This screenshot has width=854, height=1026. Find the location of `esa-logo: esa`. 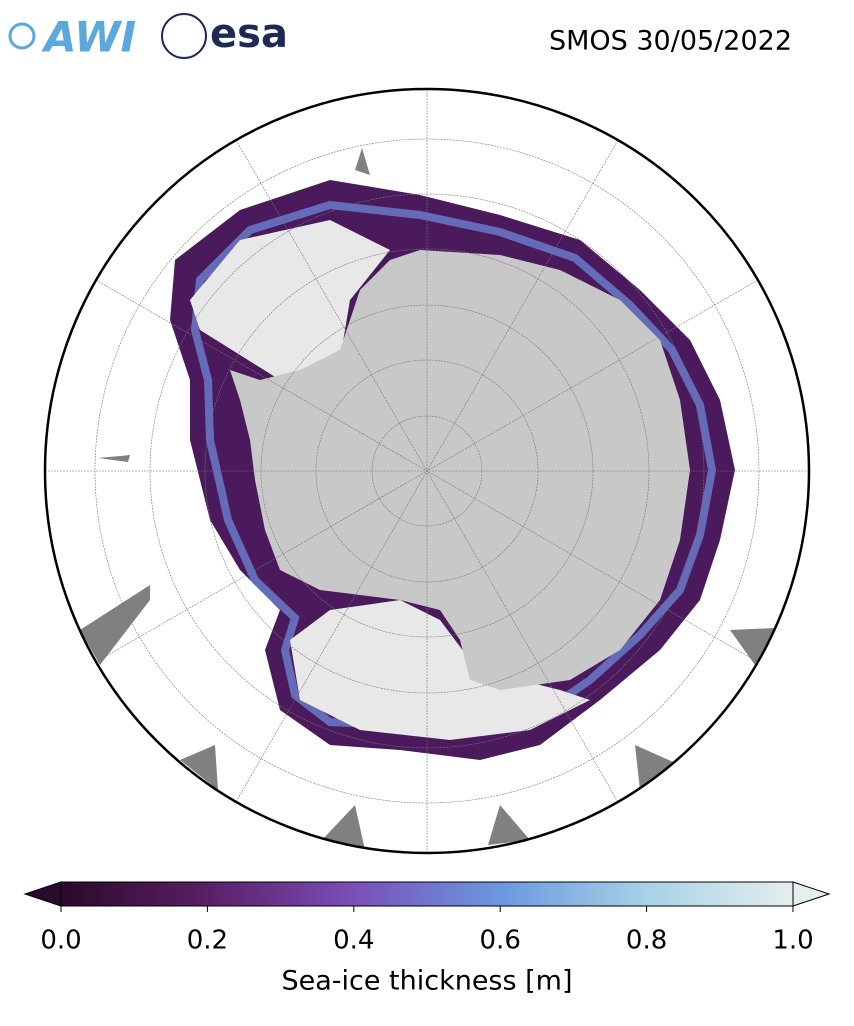

esa-logo: esa is located at coordinates (249, 34).